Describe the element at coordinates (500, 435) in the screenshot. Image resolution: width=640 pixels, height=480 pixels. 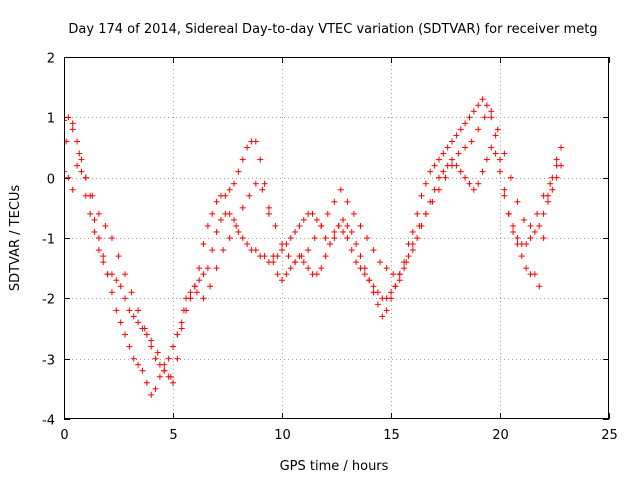
I see `x-tick-label: 20` at that location.